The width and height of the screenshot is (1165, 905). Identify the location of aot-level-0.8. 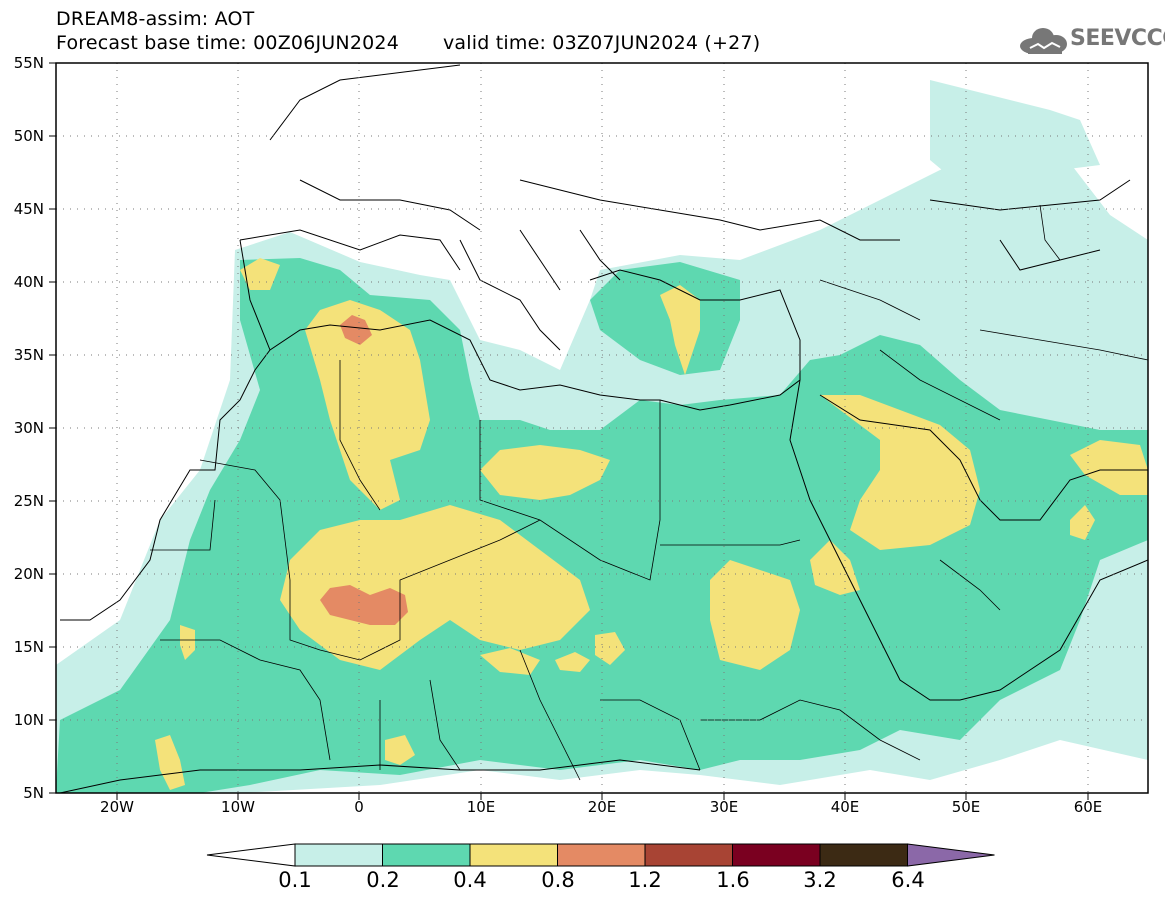
(364, 470).